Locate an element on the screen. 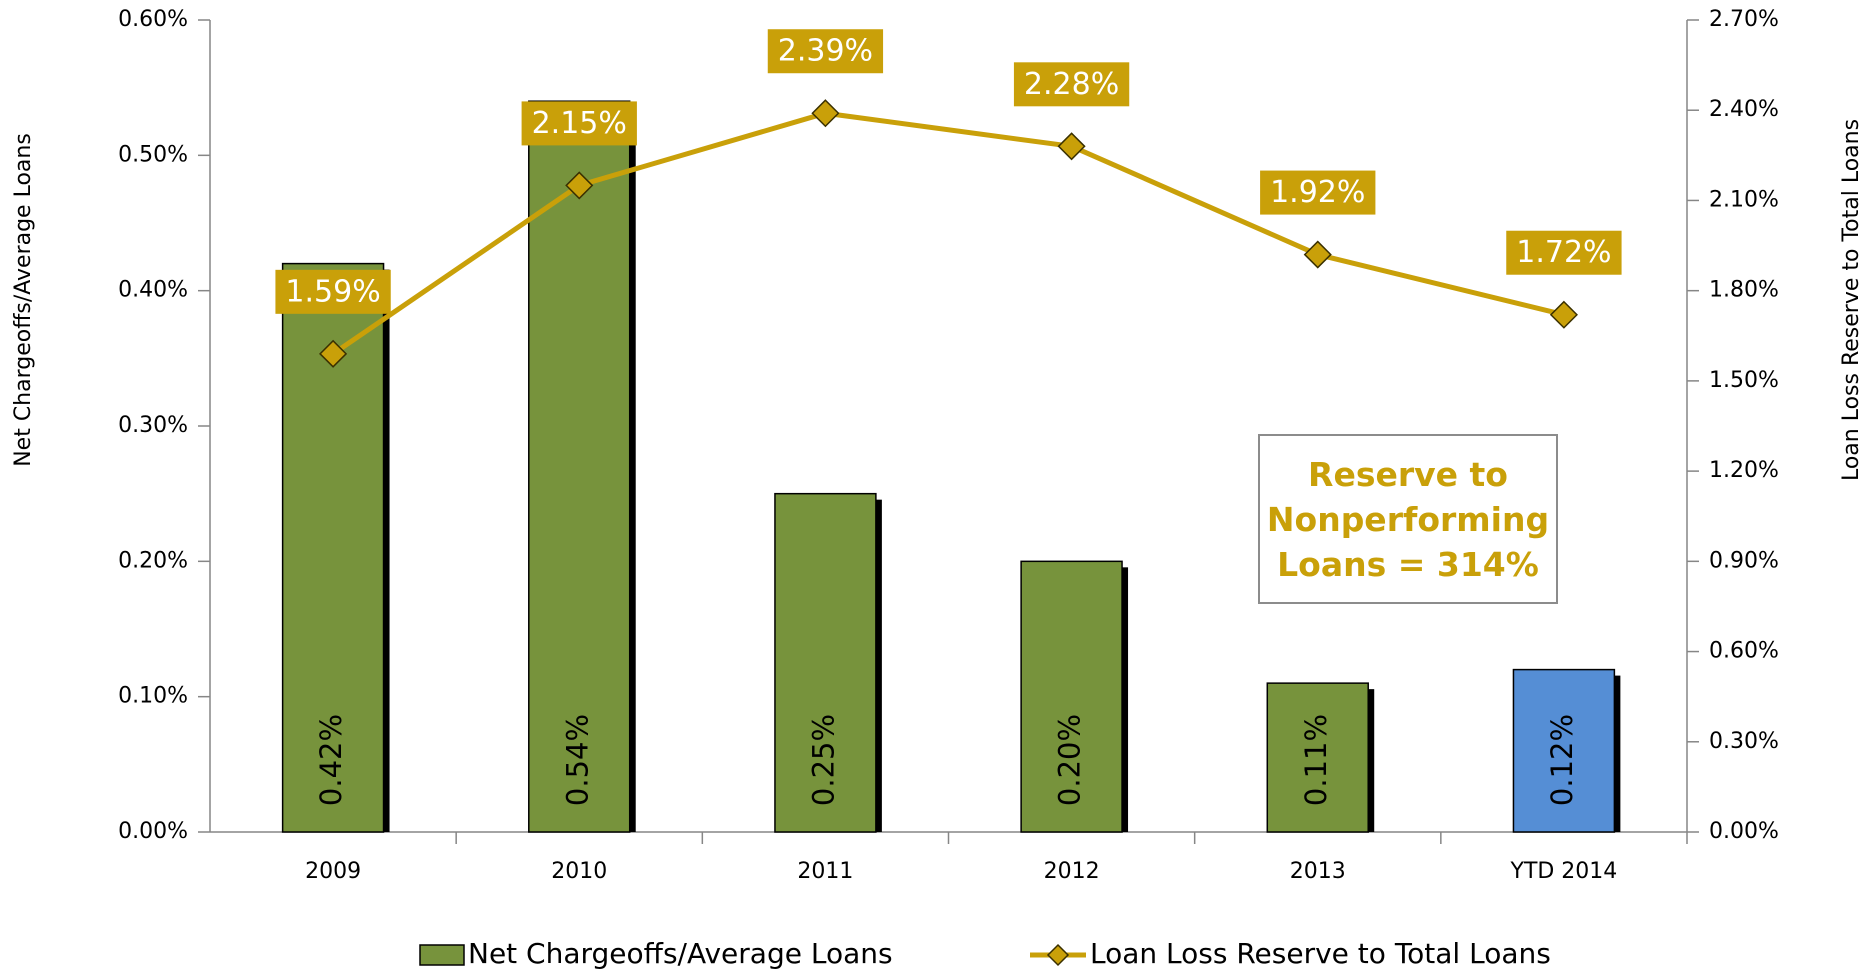  line-value-text: 2.28% is located at coordinates (1071, 84).